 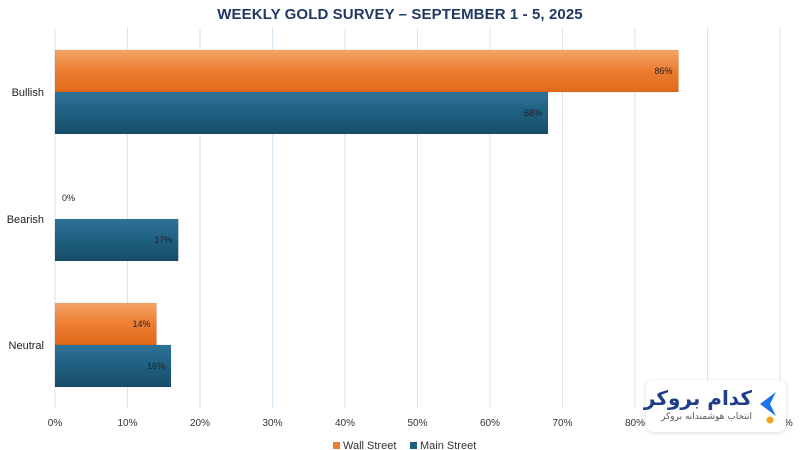 What do you see at coordinates (562, 423) in the screenshot?
I see `x-tick-label: 70%` at bounding box center [562, 423].